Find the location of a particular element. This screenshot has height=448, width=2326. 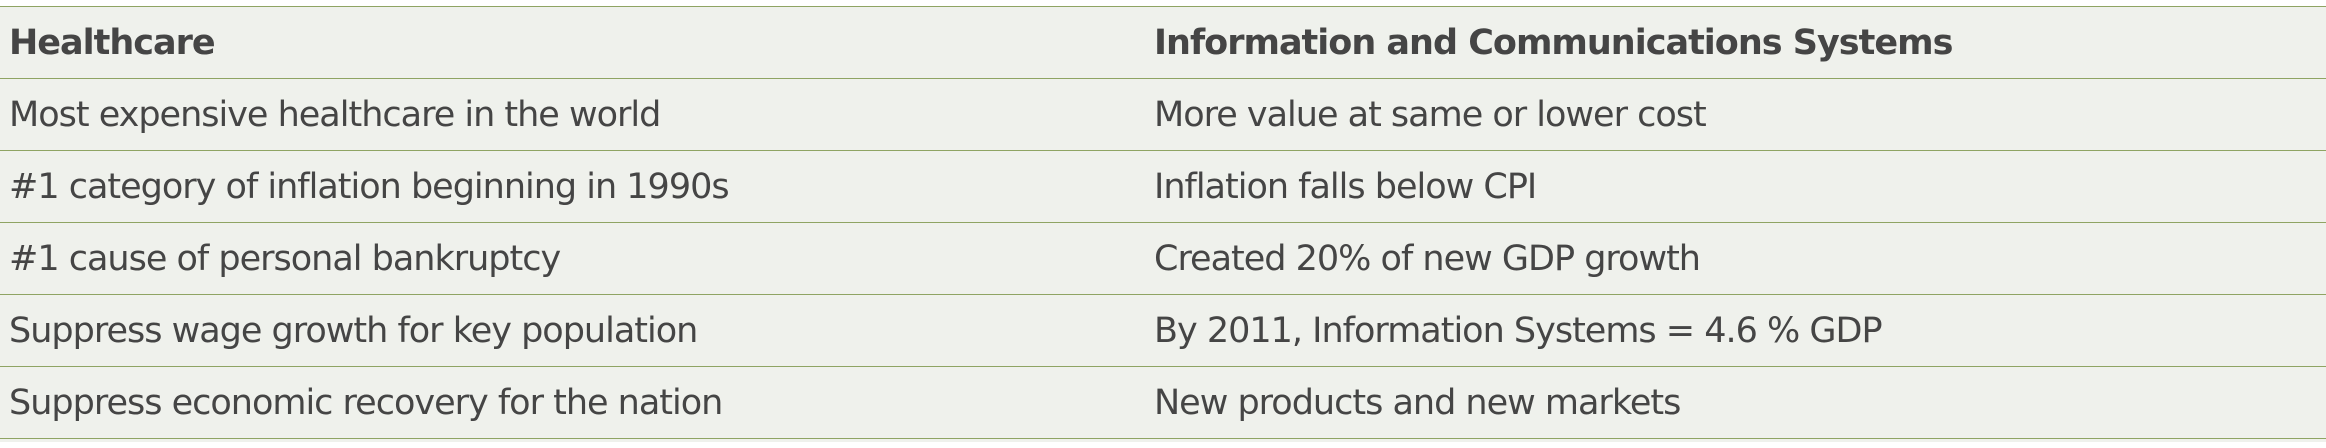

header-cell: Healthcare is located at coordinates (572, 42).